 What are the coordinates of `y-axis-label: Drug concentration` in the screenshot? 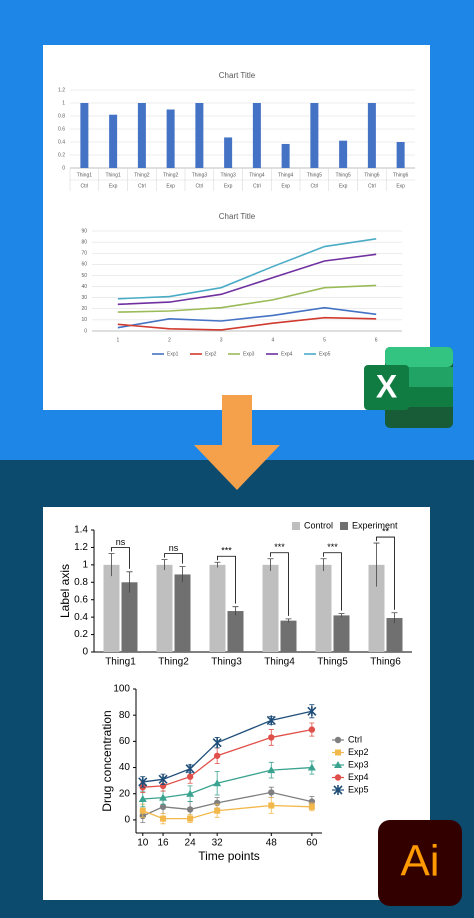 It's located at (107, 760).